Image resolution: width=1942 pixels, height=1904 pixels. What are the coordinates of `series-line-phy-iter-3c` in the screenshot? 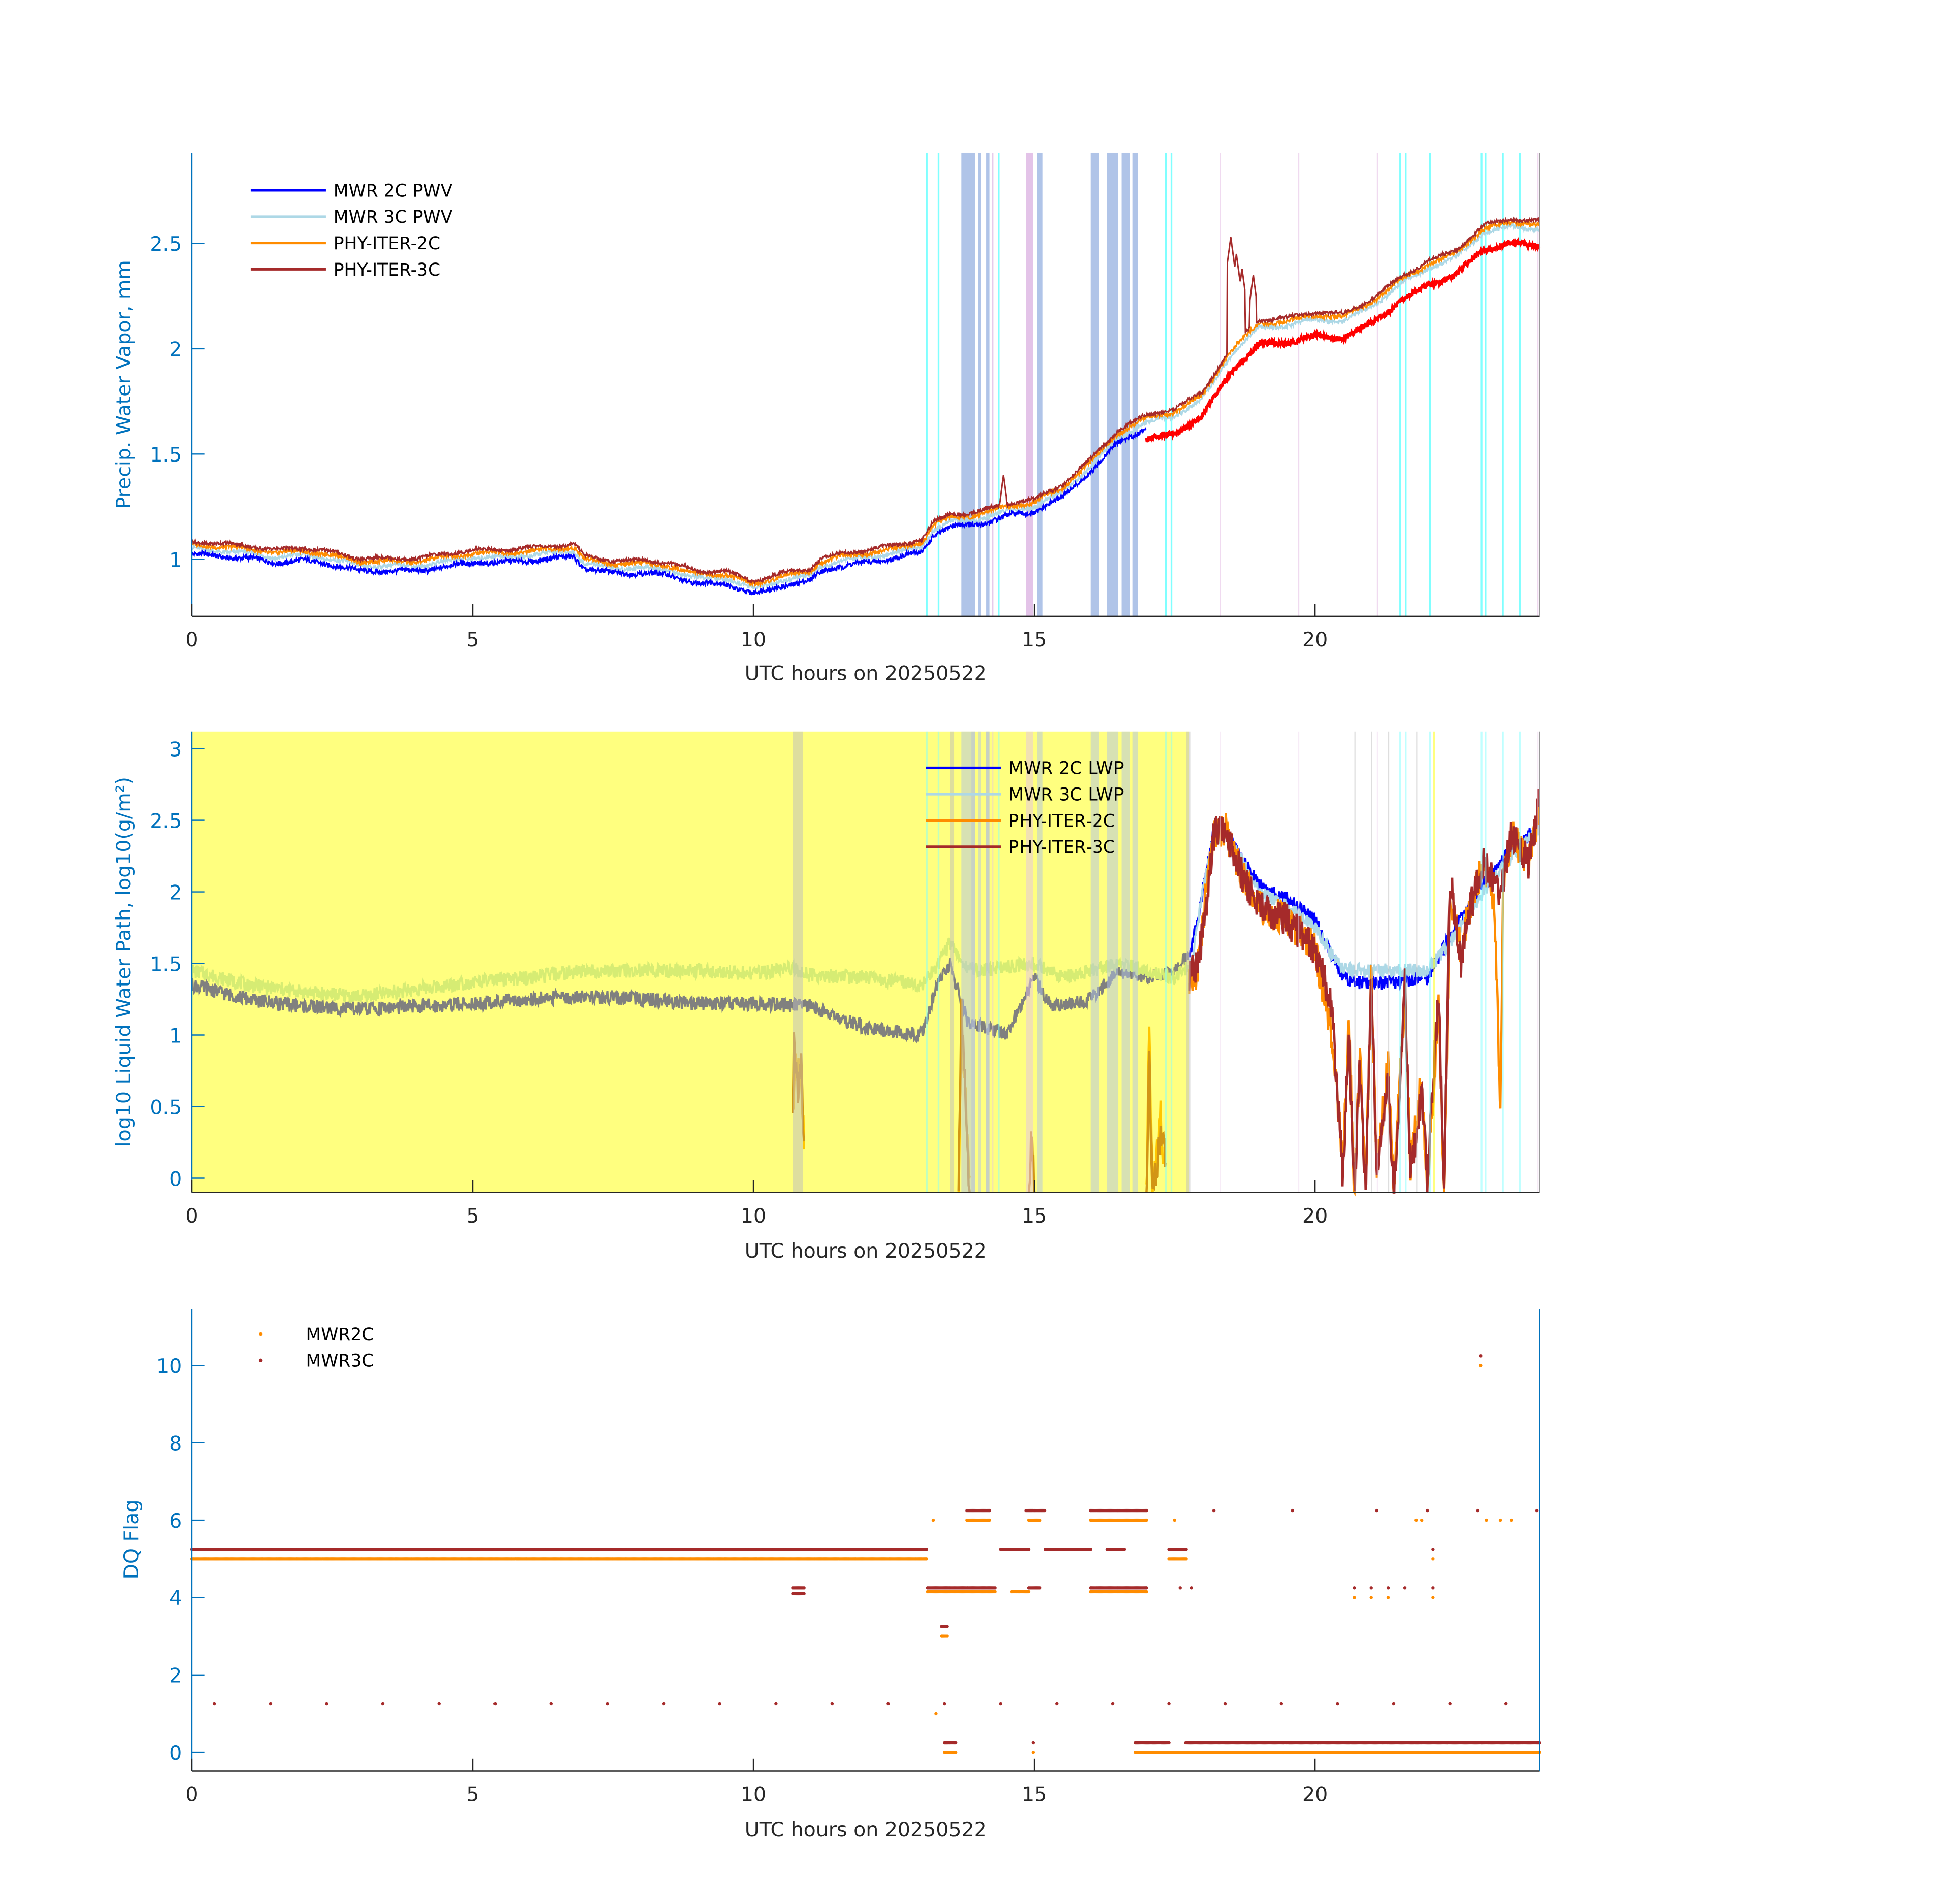 It's located at (865, 400).